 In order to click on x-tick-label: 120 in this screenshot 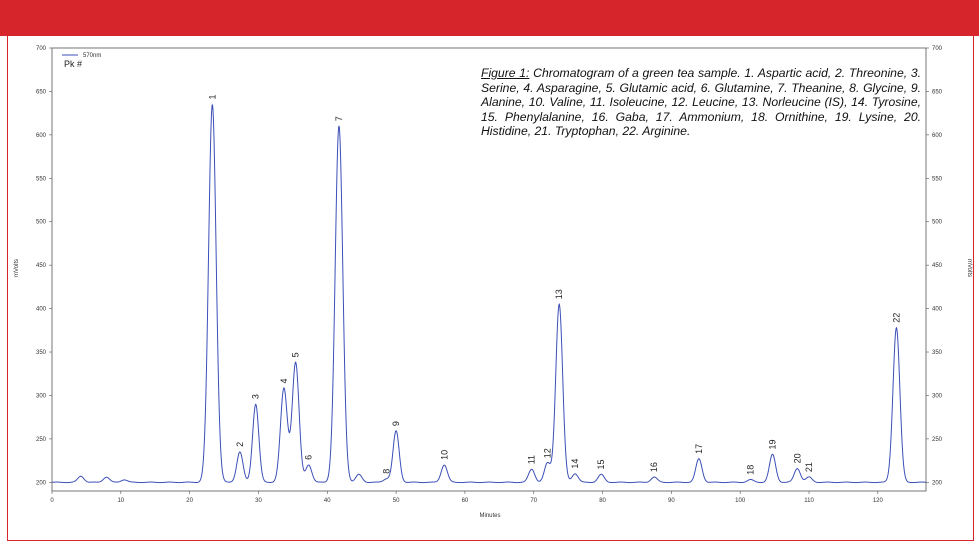, I will do `click(878, 501)`.